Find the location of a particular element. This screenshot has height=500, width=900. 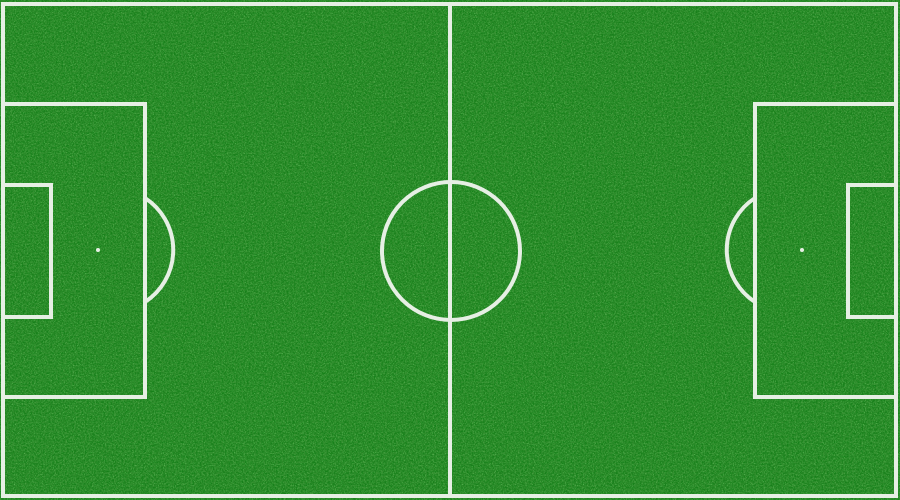

left-penalty-arc is located at coordinates (159, 250).